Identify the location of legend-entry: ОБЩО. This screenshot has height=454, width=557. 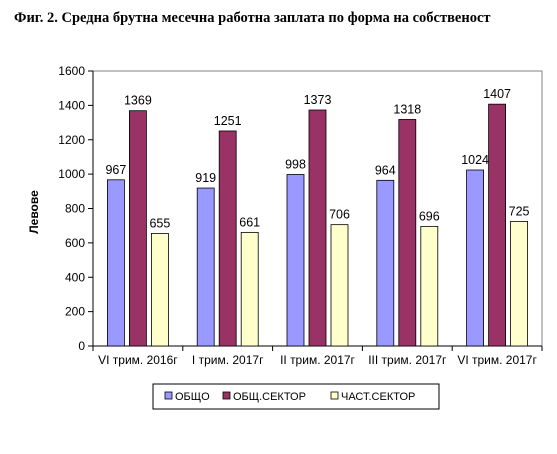
(192, 397).